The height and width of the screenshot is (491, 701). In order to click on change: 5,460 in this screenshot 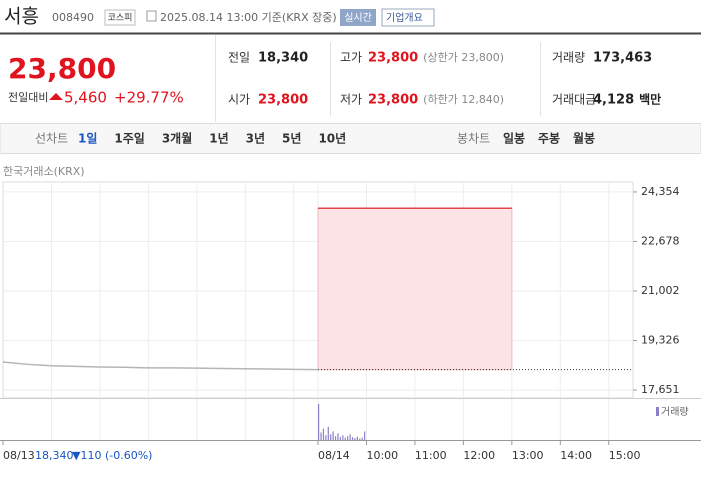, I will do `click(85, 98)`.